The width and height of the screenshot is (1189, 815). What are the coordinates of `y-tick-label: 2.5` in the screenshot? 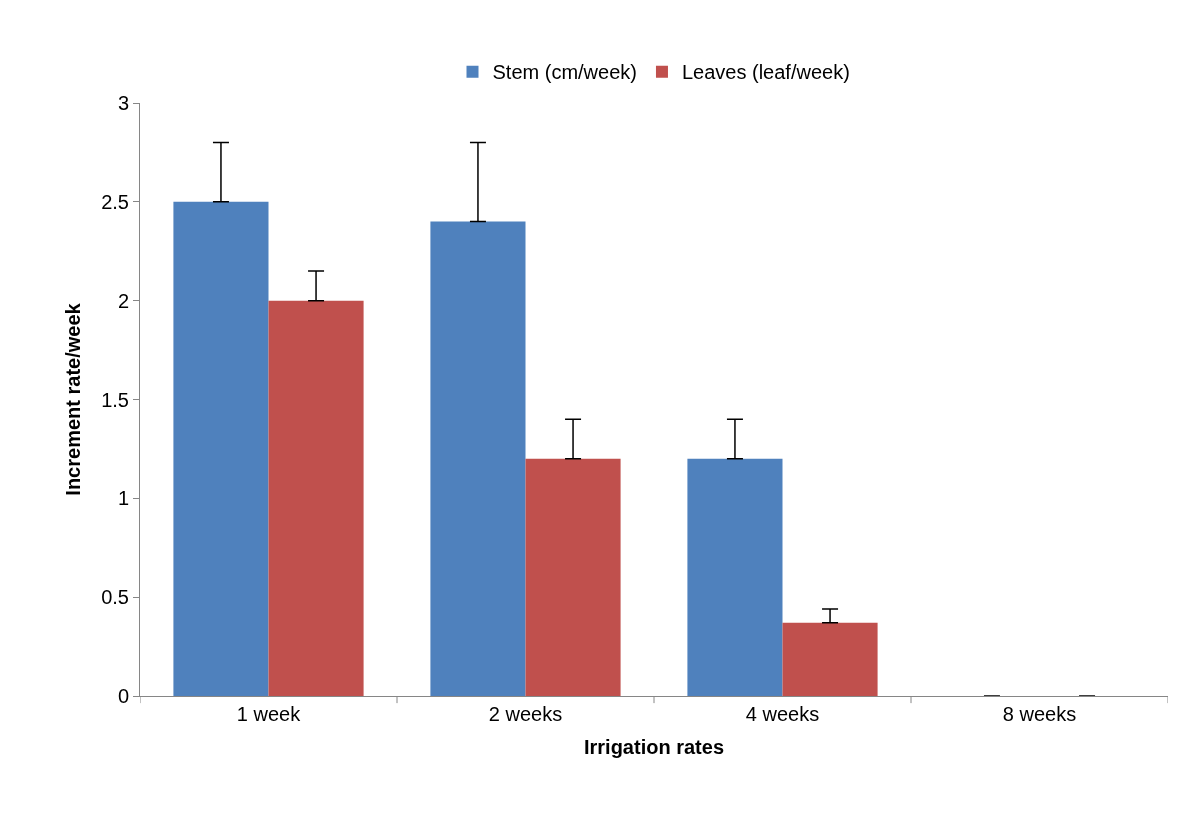 It's located at (115, 201).